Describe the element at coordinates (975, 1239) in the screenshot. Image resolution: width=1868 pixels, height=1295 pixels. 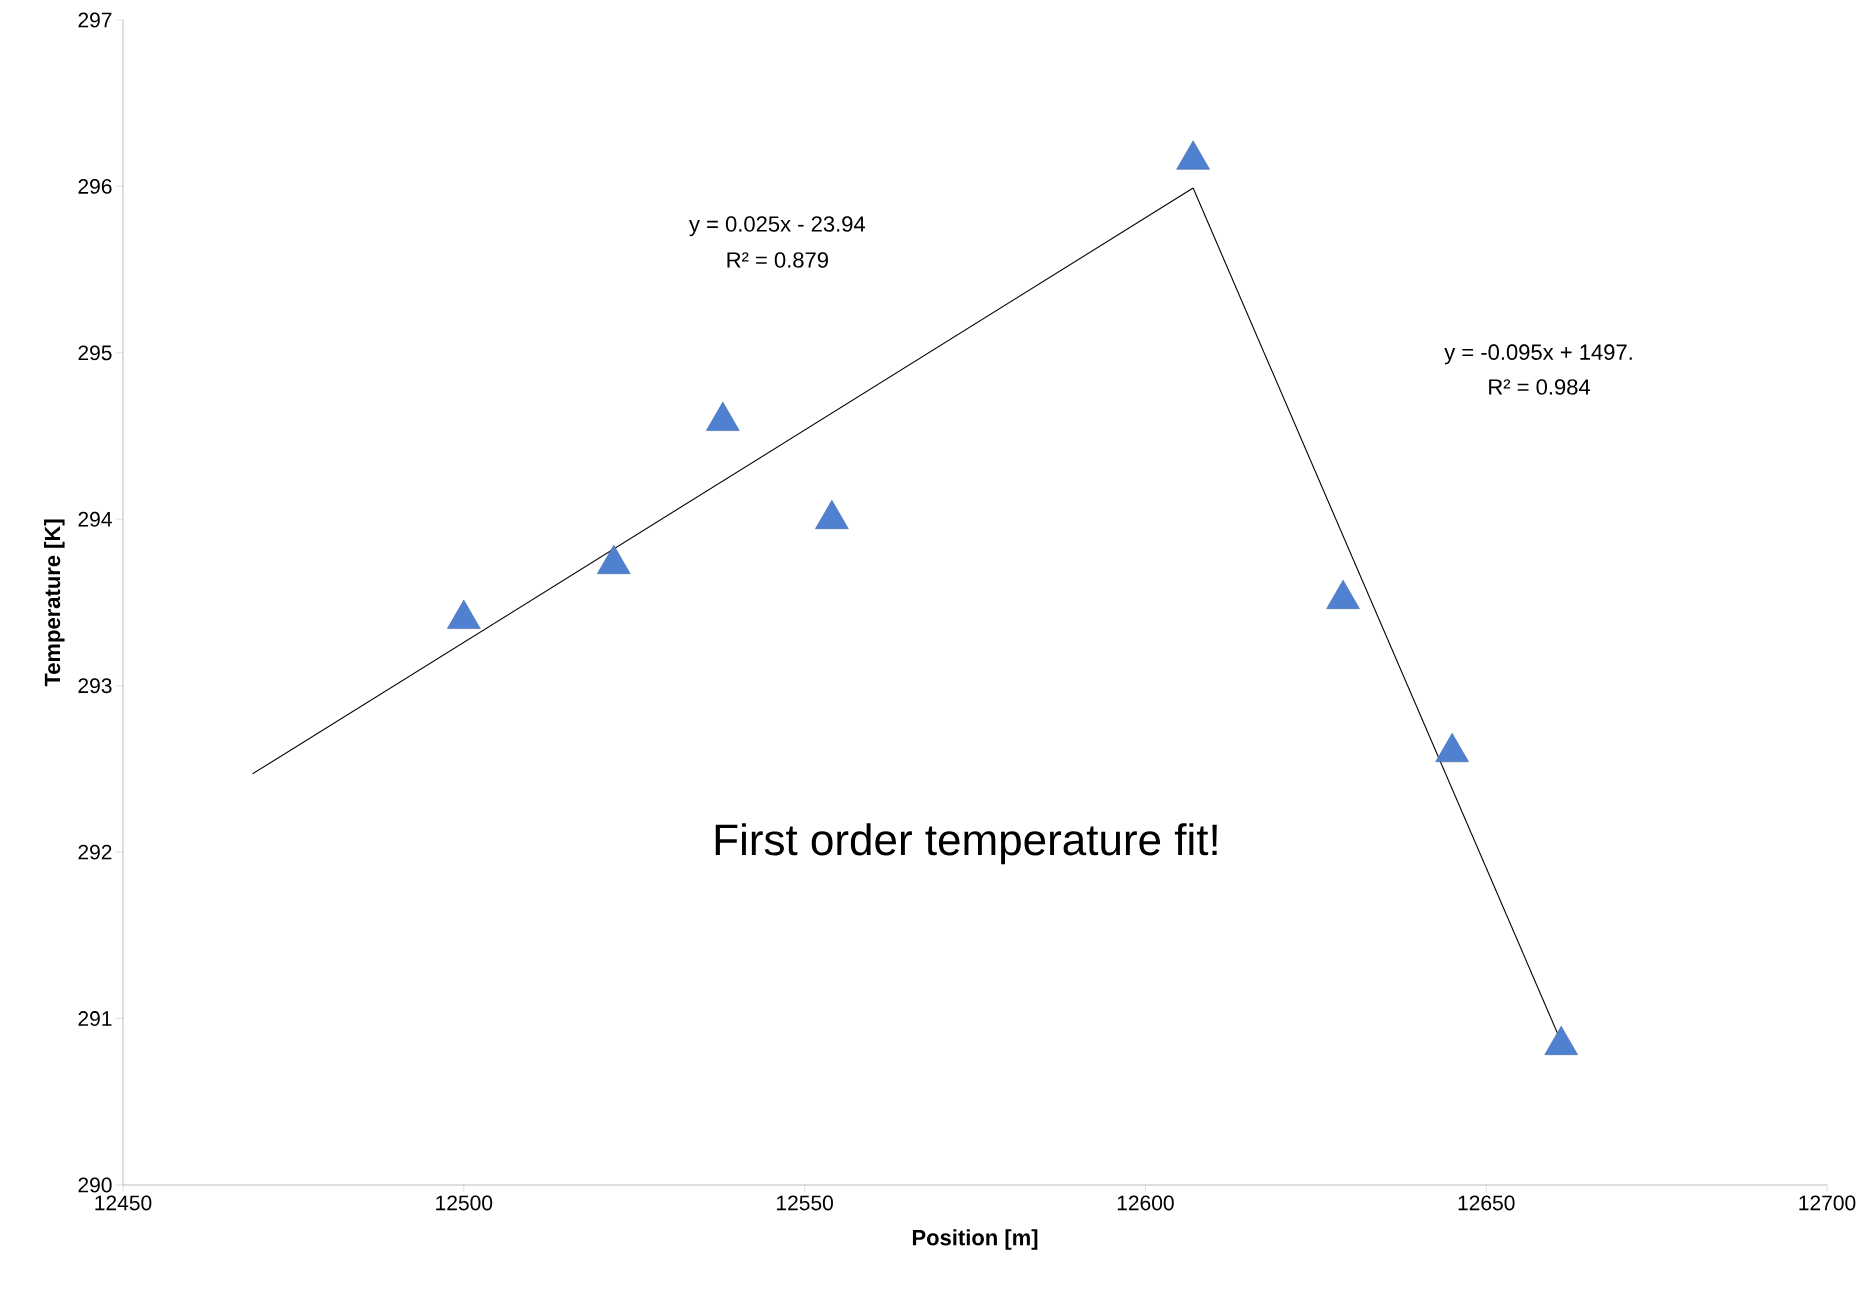
I see `x-axis-title: Position [m]` at that location.